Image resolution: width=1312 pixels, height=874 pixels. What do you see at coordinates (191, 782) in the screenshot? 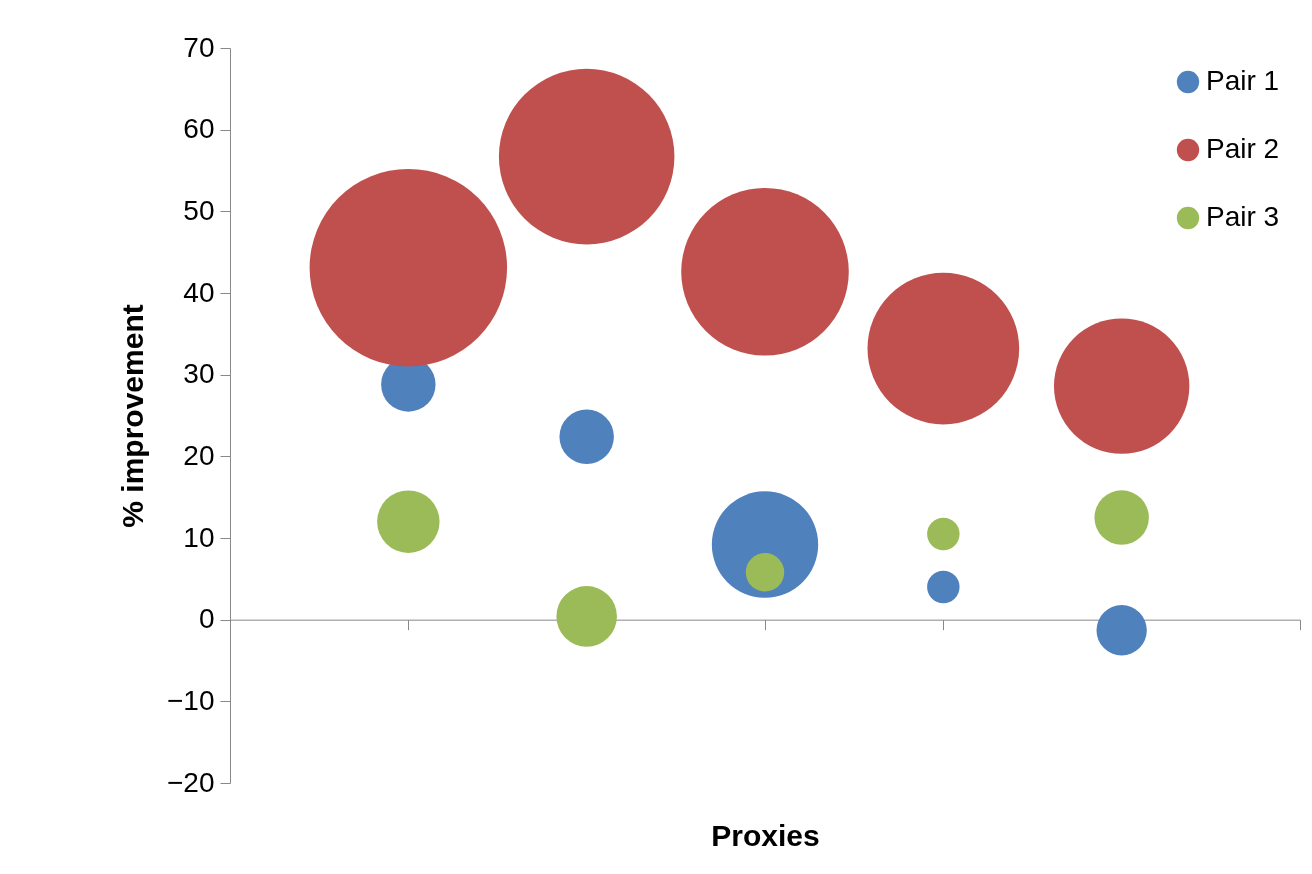
I see `y-tick-label: −20` at bounding box center [191, 782].